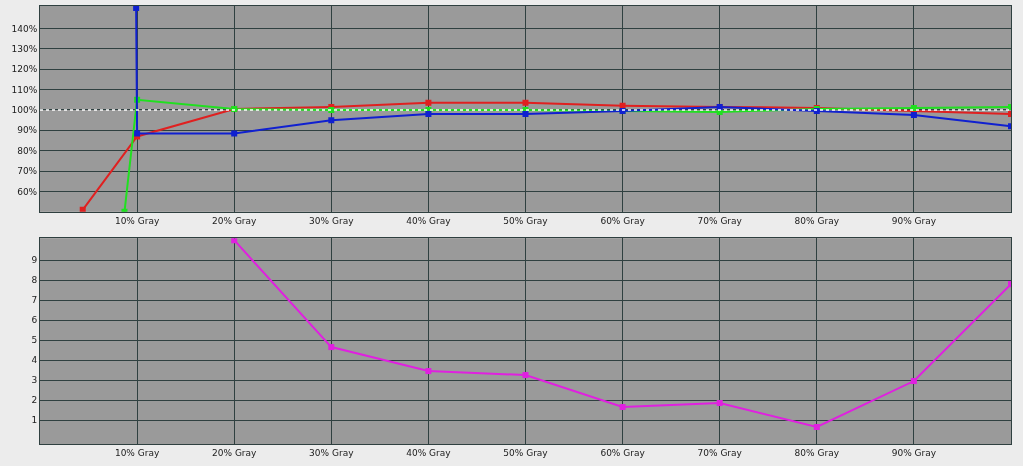  Describe the element at coordinates (27, 171) in the screenshot. I see `y-tick-label: 70%` at that location.